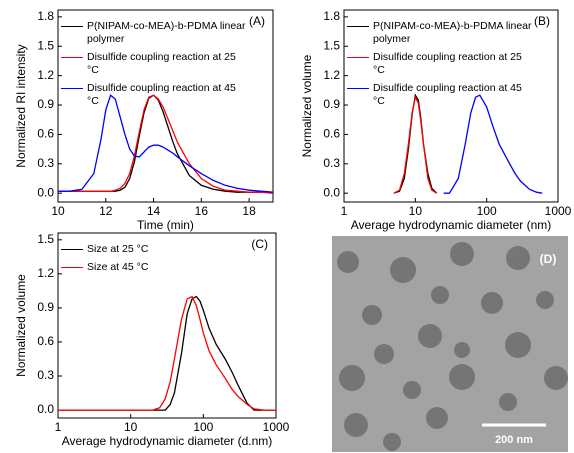  I want to click on x-tick-label: 16, so click(202, 211).